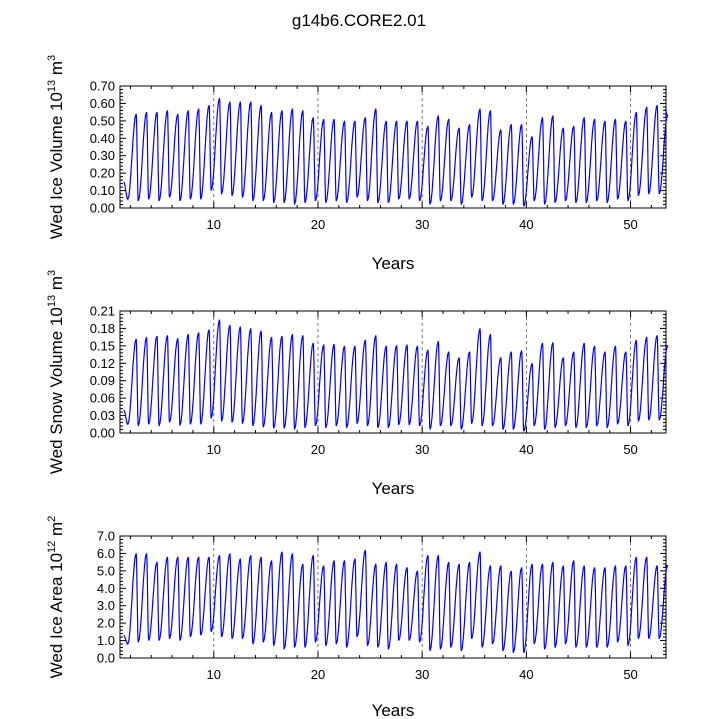 Image resolution: width=719 pixels, height=719 pixels. What do you see at coordinates (102, 328) in the screenshot?
I see `y-tick-label: 0.18` at bounding box center [102, 328].